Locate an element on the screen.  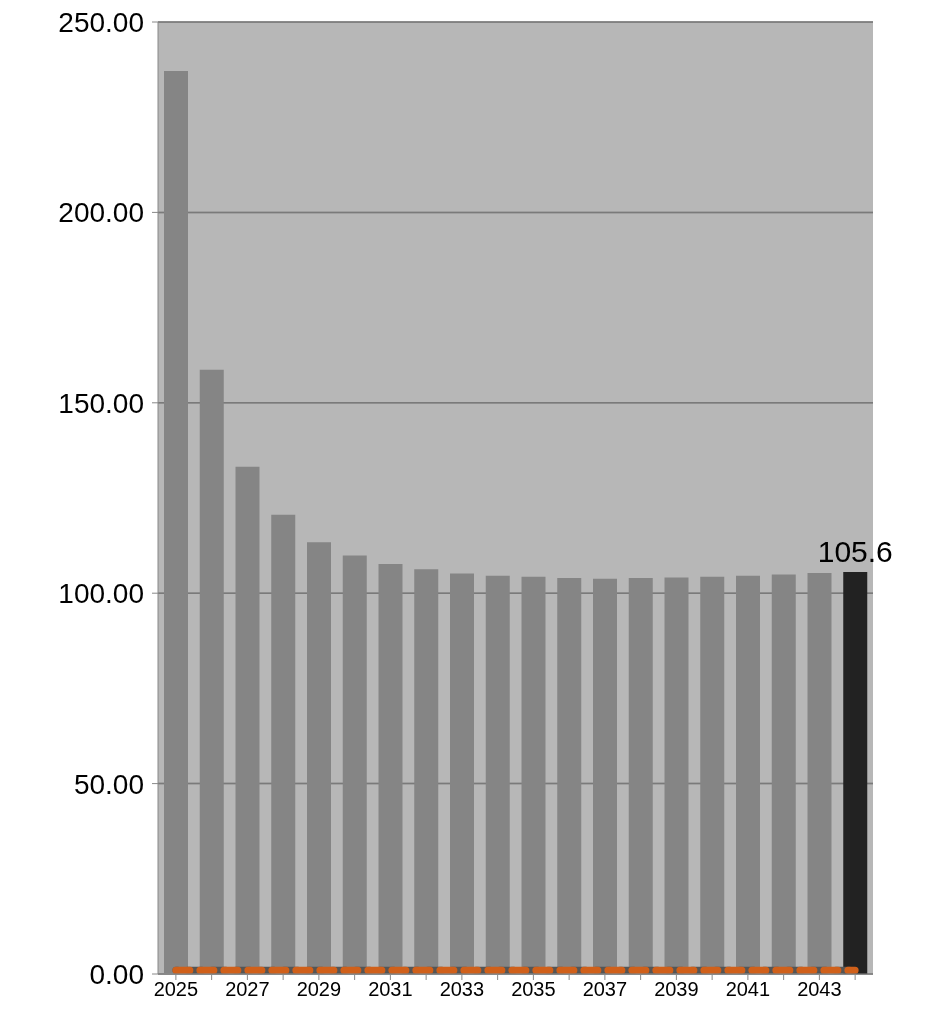
x-tick-label: 2029 is located at coordinates (319, 989).